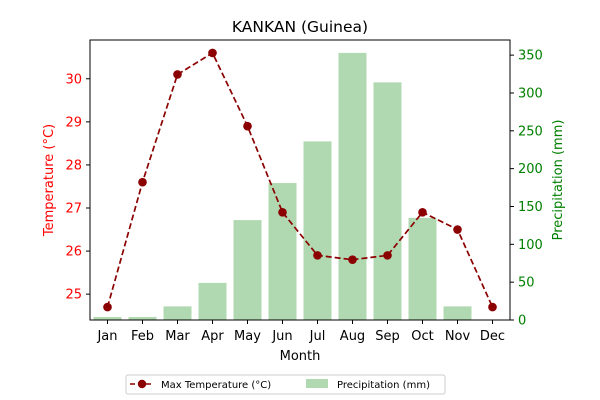 The height and width of the screenshot is (400, 600). I want to click on precipitation-bar-apr, so click(212, 301).